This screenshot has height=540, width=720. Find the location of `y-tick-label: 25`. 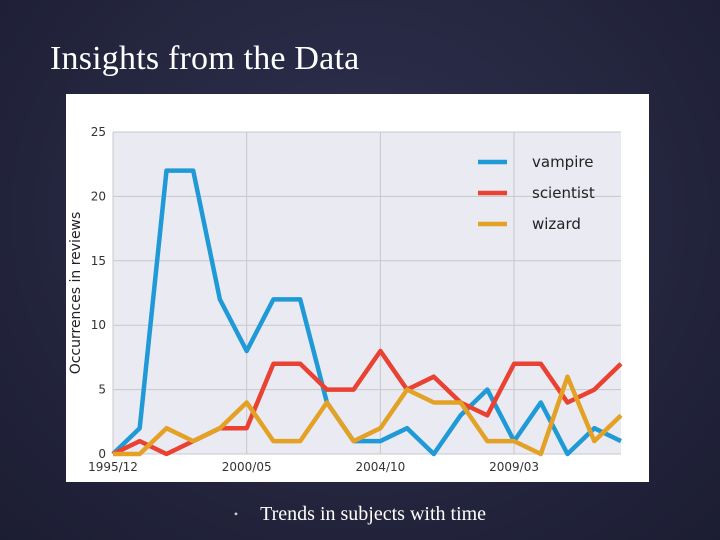

y-tick-label: 25 is located at coordinates (98, 132).